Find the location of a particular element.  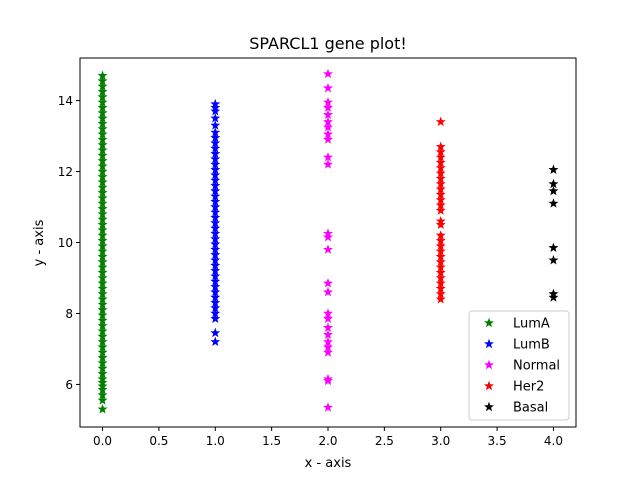

legend: LumA LumB Normal Her2 Basal is located at coordinates (519, 365).